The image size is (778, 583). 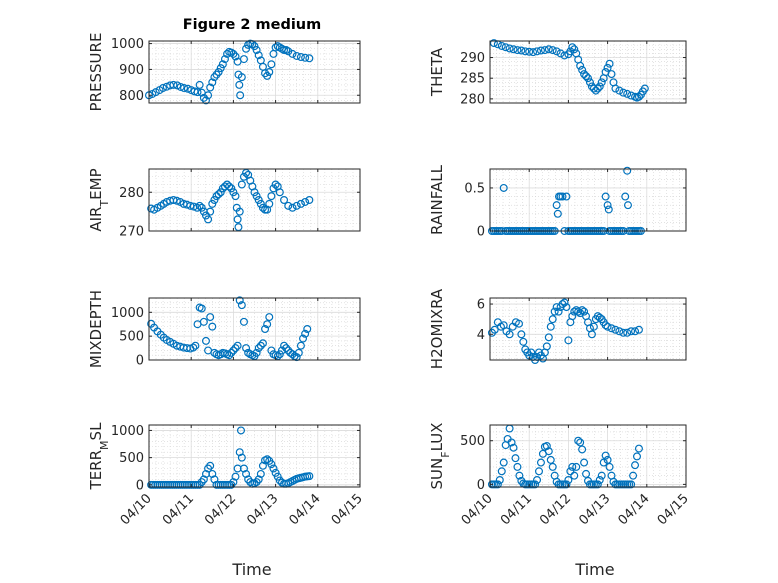 I want to click on y-tick-label: 6, so click(x=481, y=305).